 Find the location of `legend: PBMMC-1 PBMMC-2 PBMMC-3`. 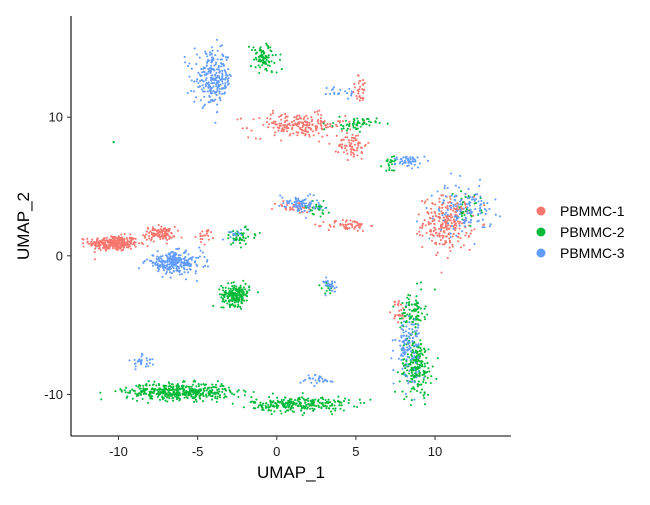

legend: PBMMC-1 PBMMC-2 PBMMC-3 is located at coordinates (580, 232).